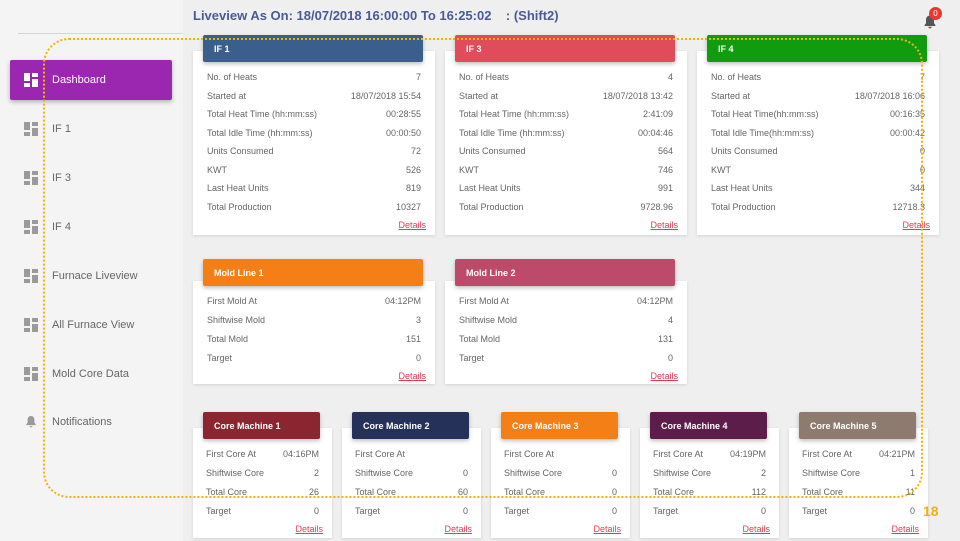 This screenshot has height=541, width=960. I want to click on stat-row: First Mold At 04:12PM, so click(566, 303).